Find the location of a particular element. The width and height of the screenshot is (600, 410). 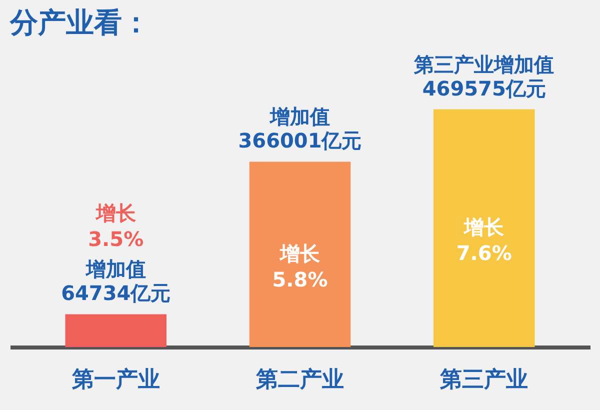

x-tick-label: 第二产业 is located at coordinates (299, 379).